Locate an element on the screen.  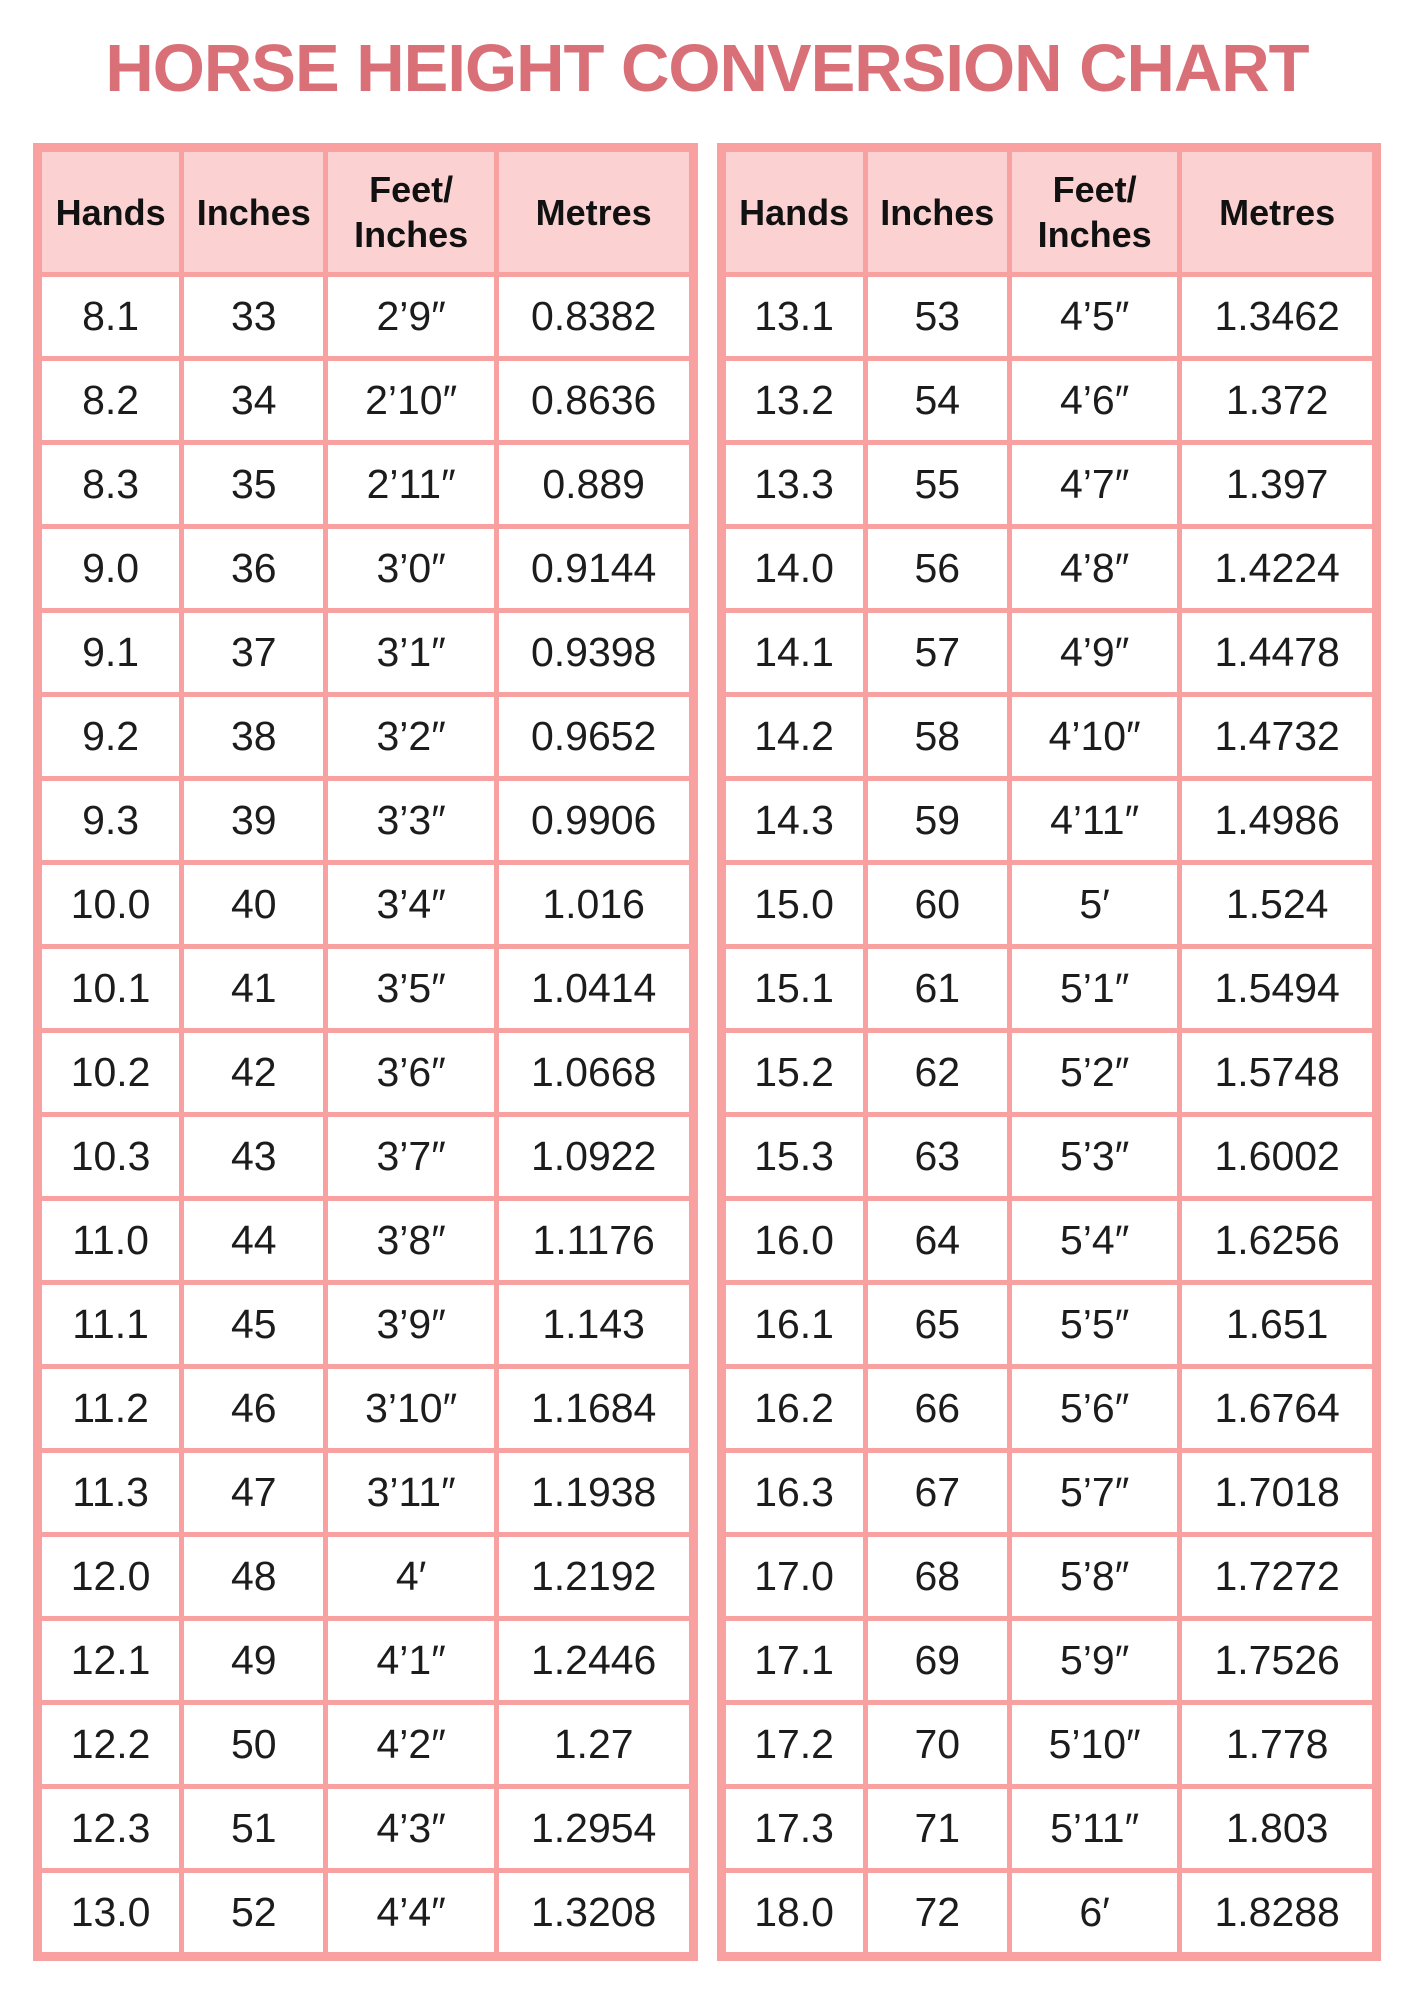
header-metres: Metres is located at coordinates (594, 211).